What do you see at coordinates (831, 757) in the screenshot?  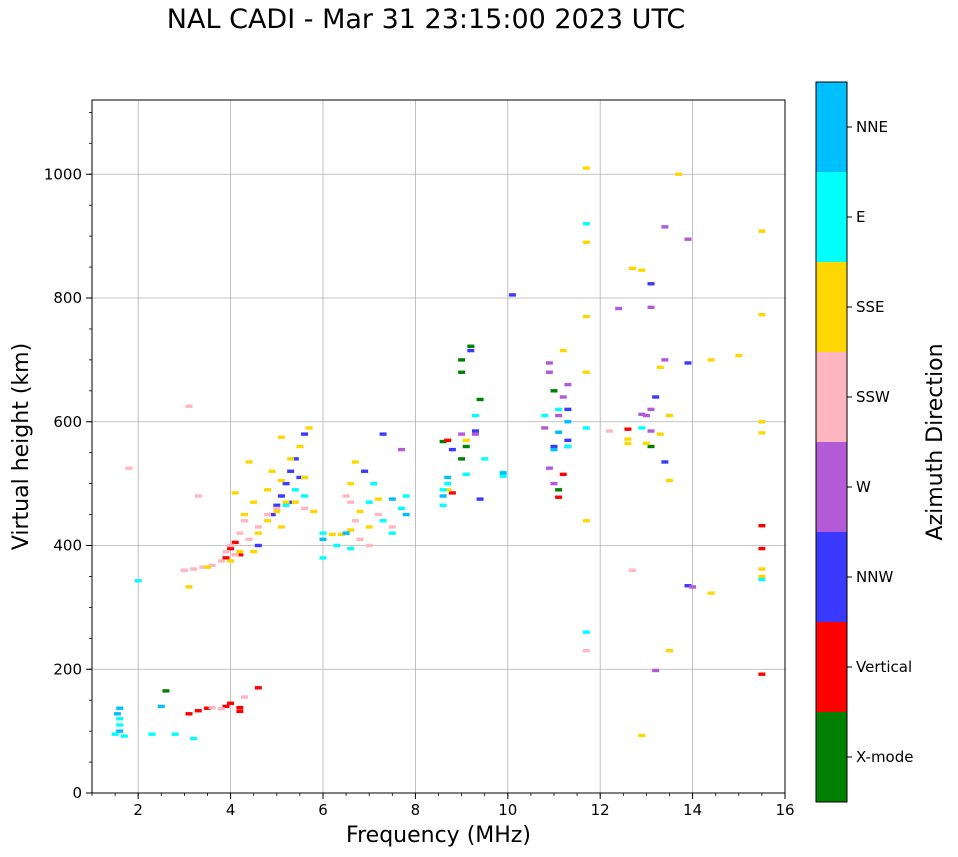 I see `colorbar-segment-x-mode` at bounding box center [831, 757].